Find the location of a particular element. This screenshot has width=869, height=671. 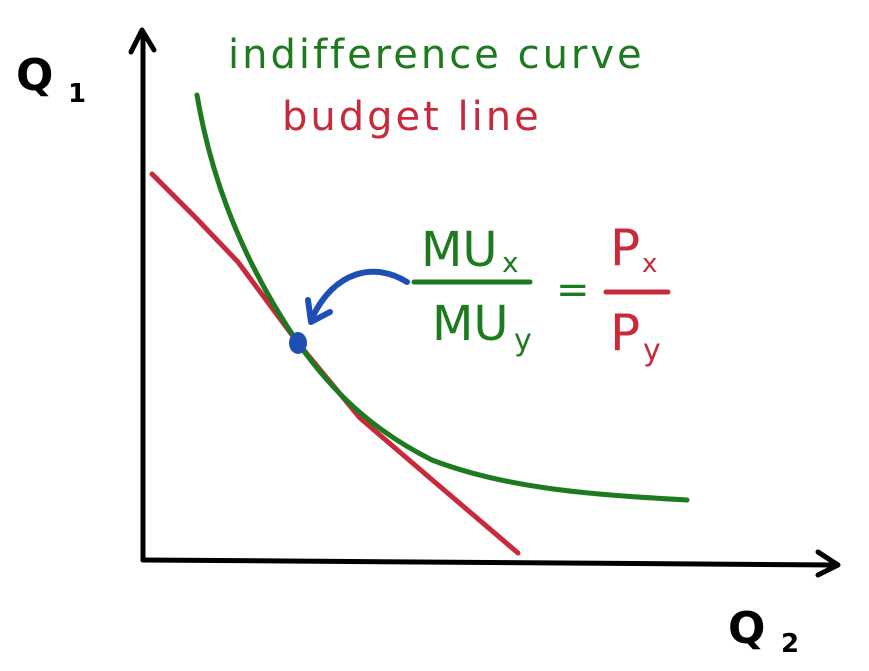

equation-lhs-numerator: MU is located at coordinates (459, 250).